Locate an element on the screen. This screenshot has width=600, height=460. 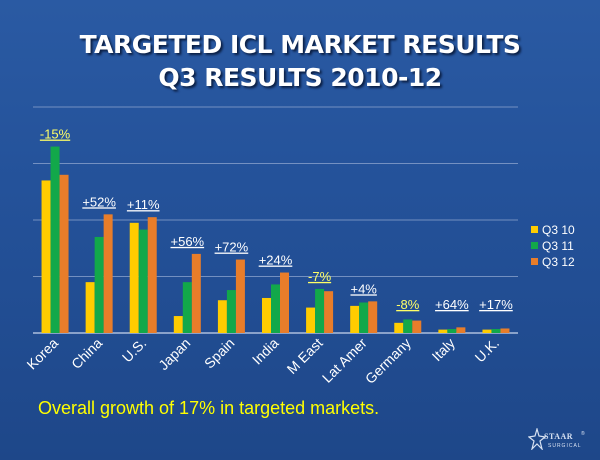
growth-annotation: -8% is located at coordinates (408, 304).